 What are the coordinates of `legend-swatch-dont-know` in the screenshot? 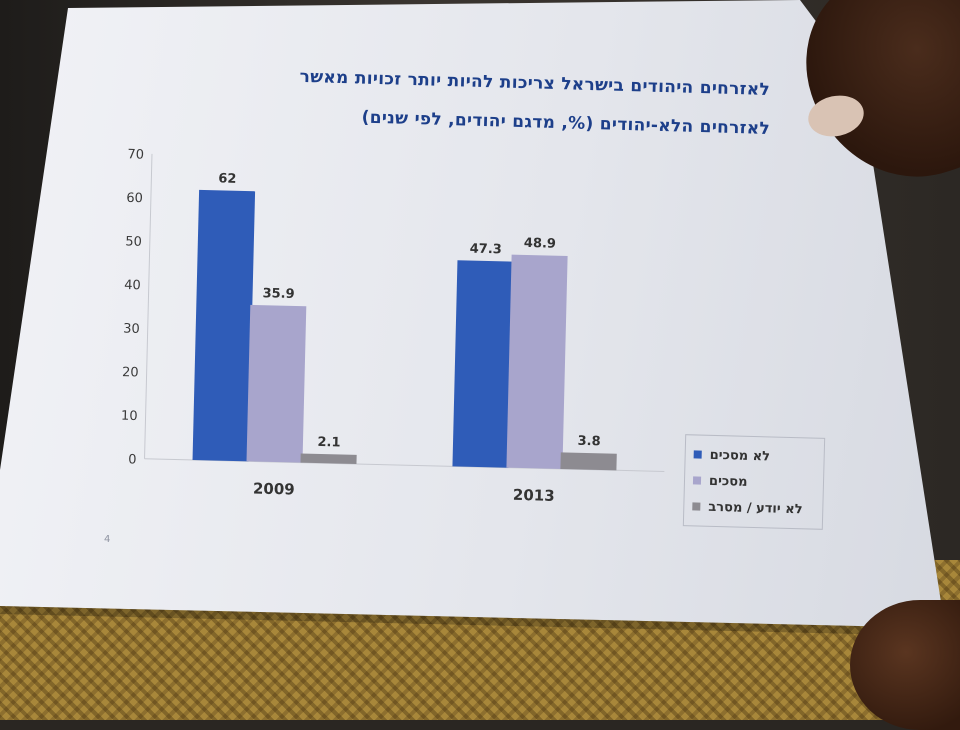 It's located at (696, 506).